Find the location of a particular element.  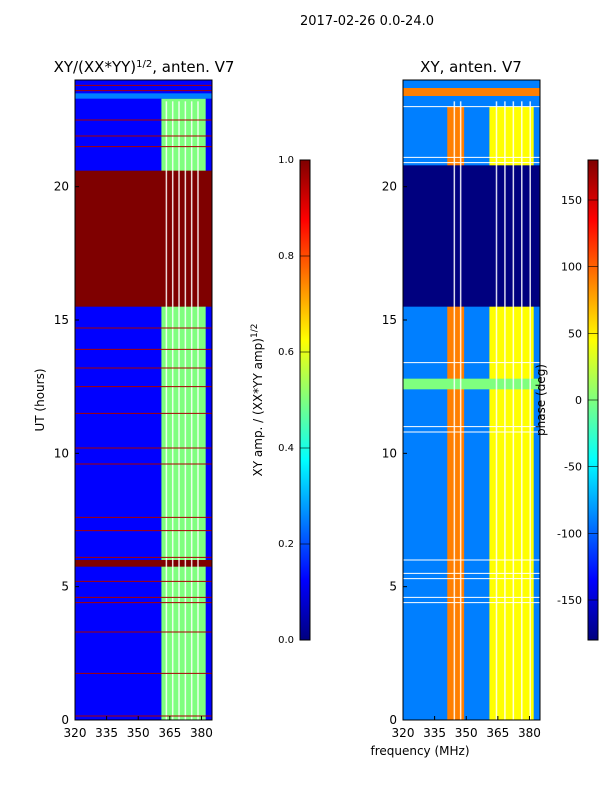

chart-title-phase: XY, anten. V7 is located at coordinates (471, 67).